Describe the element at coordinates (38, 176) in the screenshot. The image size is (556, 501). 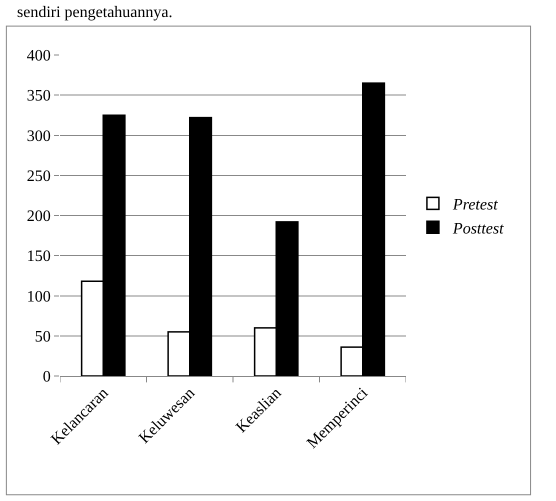
I see `y-tick-label: 250` at that location.